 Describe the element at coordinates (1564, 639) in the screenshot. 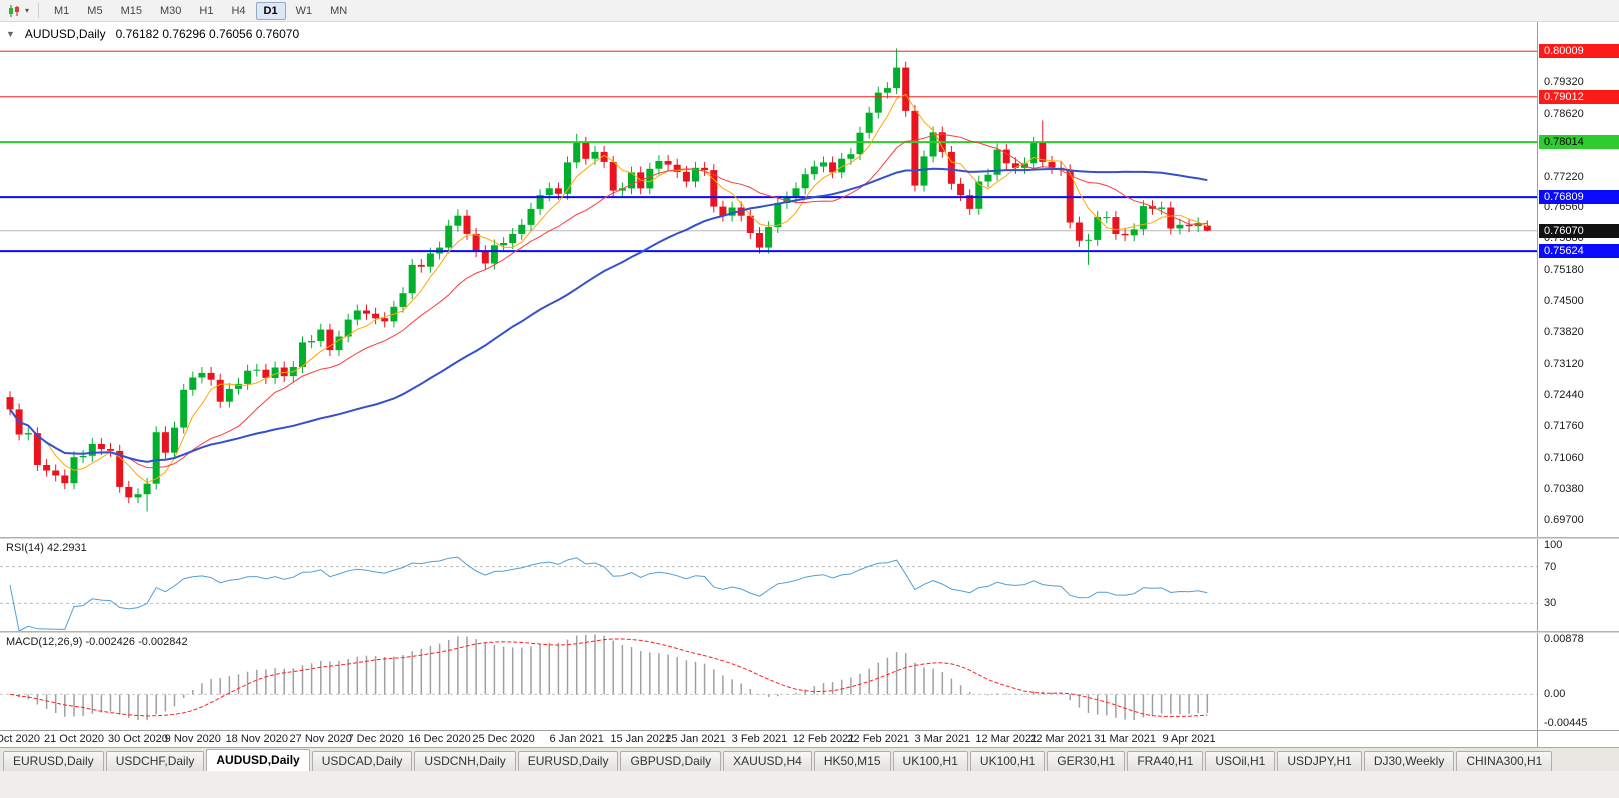

I see `macd-axis-label: 0.00878` at that location.